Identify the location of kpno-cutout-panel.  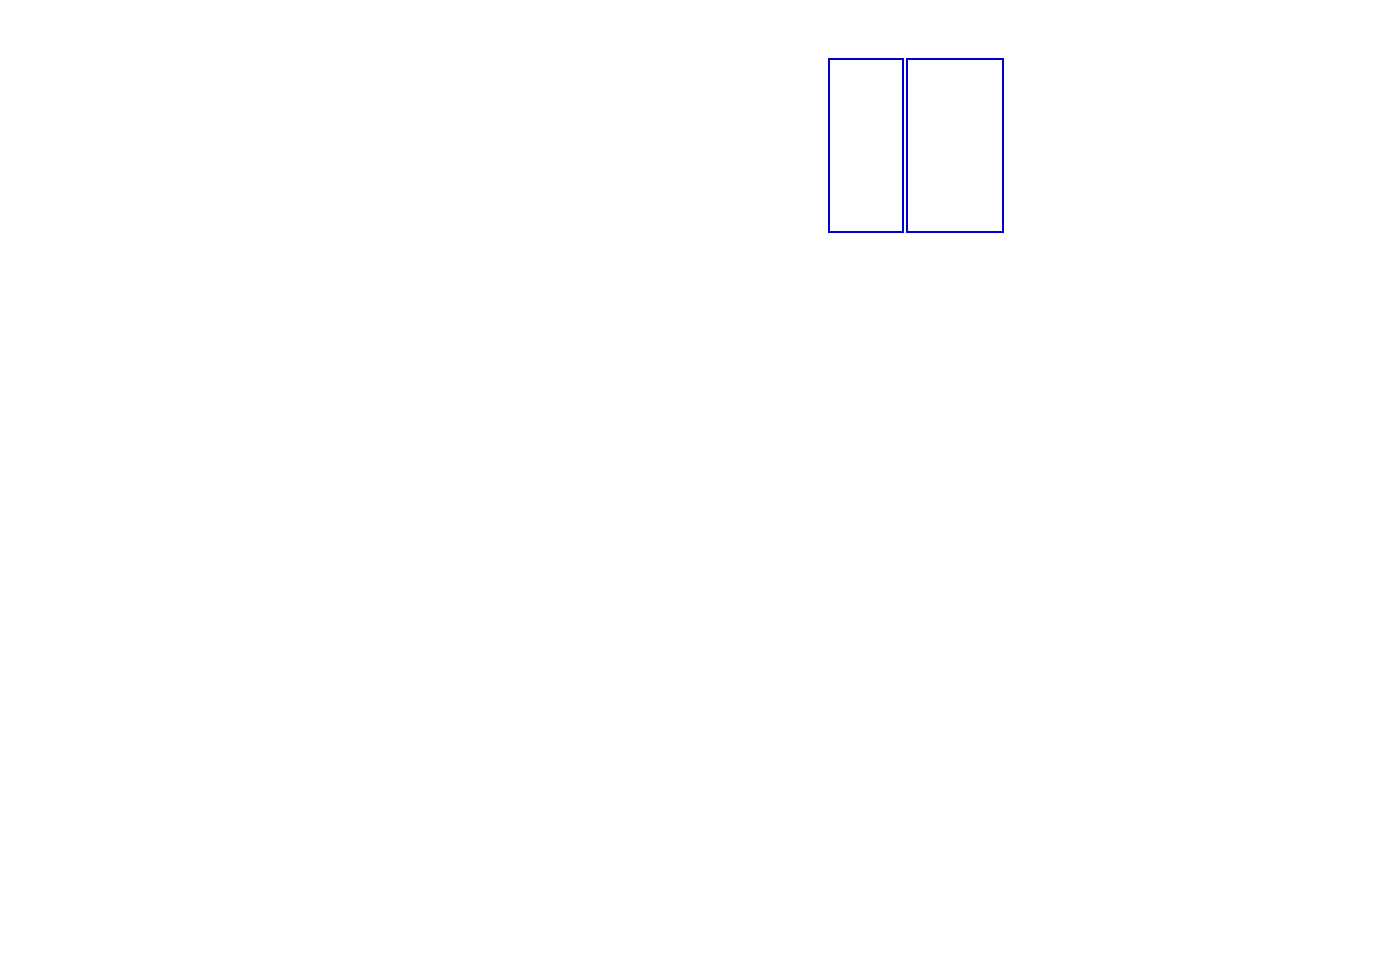
(513, 622).